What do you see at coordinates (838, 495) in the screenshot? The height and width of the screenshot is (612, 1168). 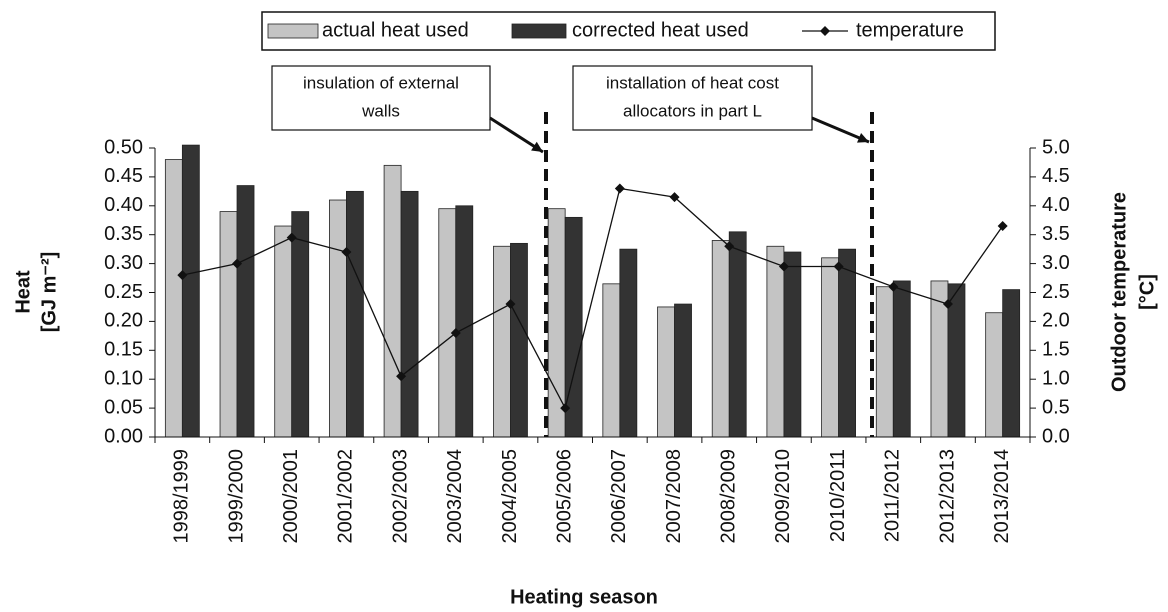 I see `x-tick-label: 2010/2011` at bounding box center [838, 495].